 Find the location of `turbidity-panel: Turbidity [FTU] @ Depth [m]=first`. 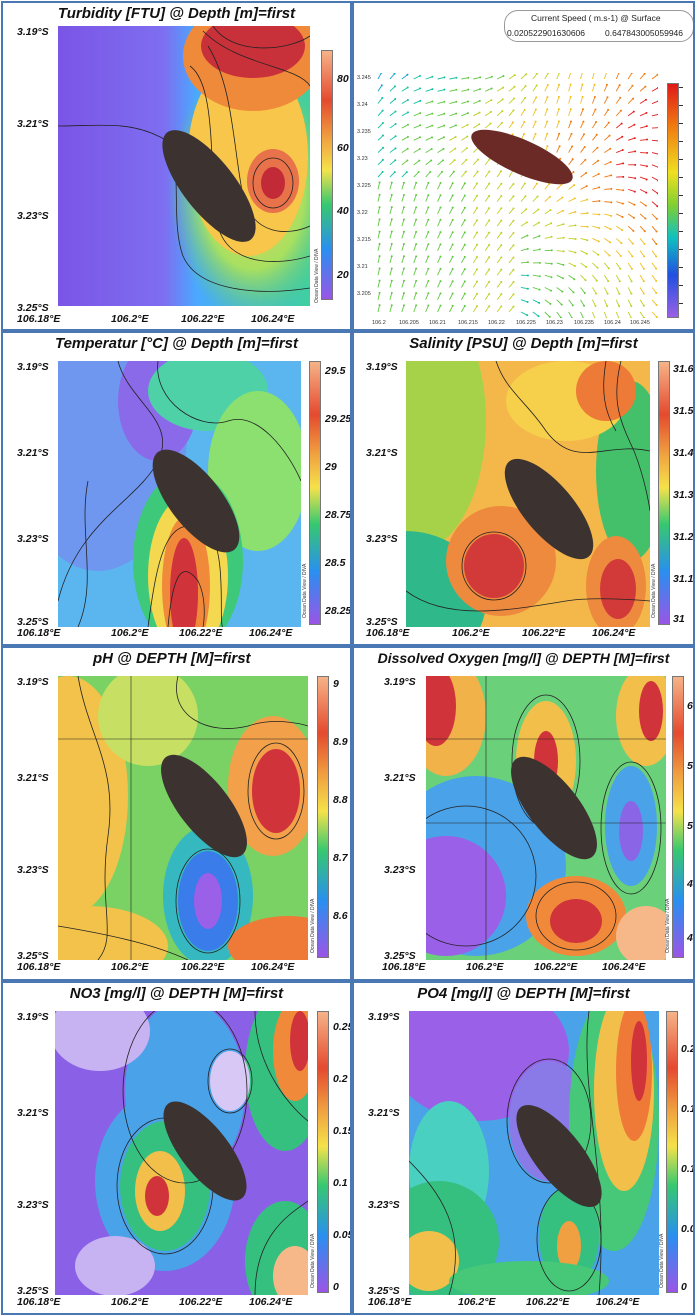

turbidity-panel: Turbidity [FTU] @ Depth [m]=first is located at coordinates (176, 166).